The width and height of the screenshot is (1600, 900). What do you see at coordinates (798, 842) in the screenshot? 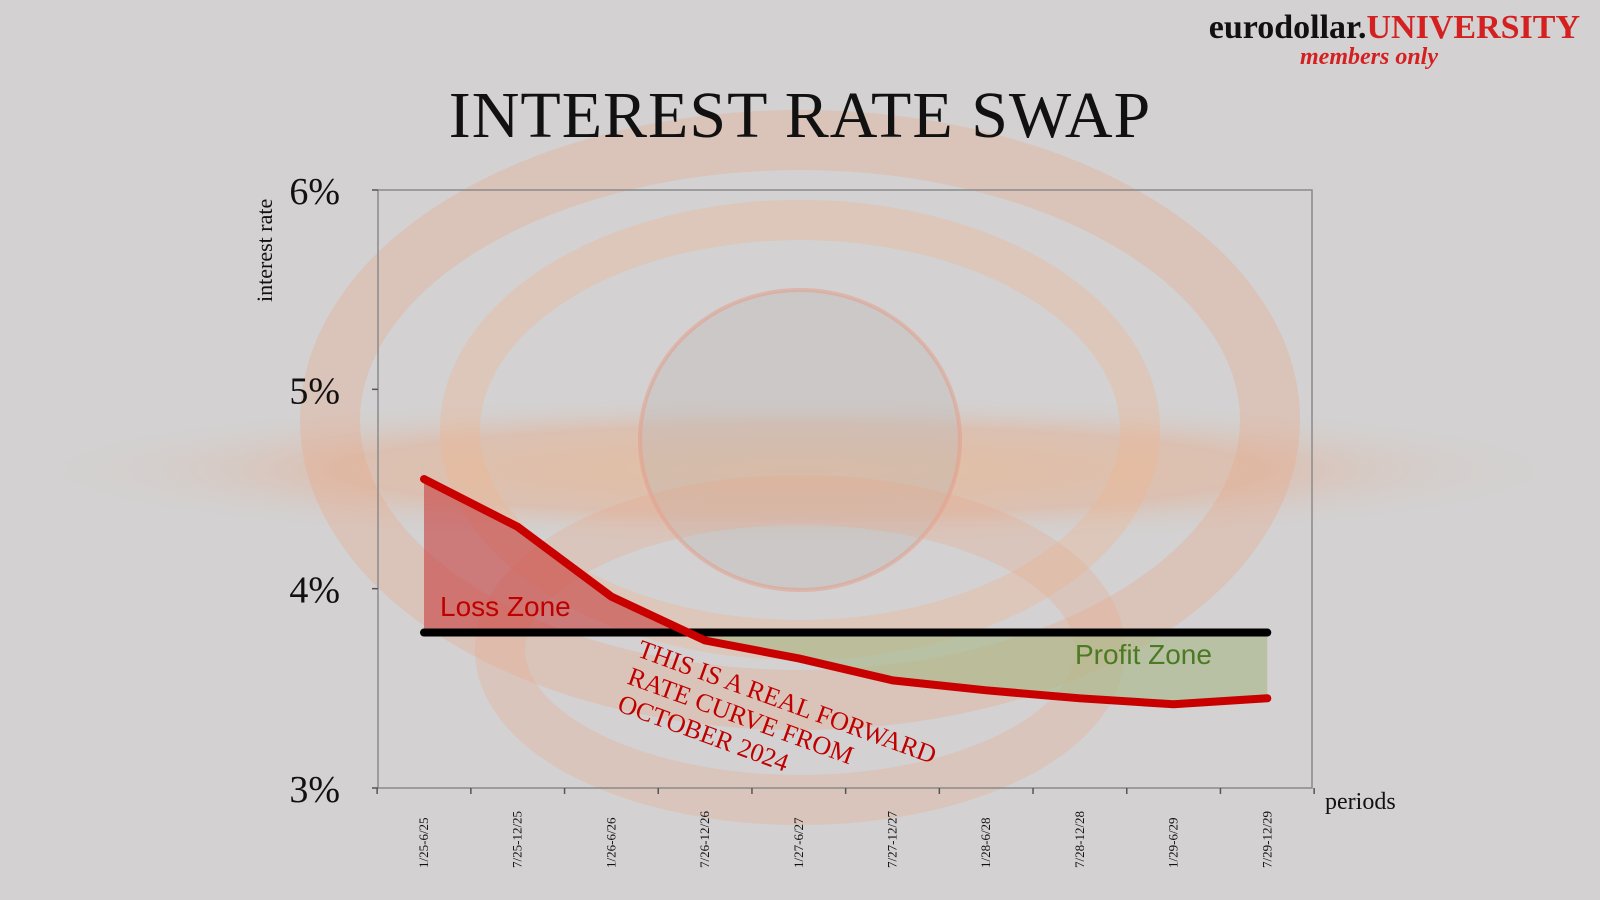
I see `x-tick-label: 1/27-6/27` at bounding box center [798, 842].